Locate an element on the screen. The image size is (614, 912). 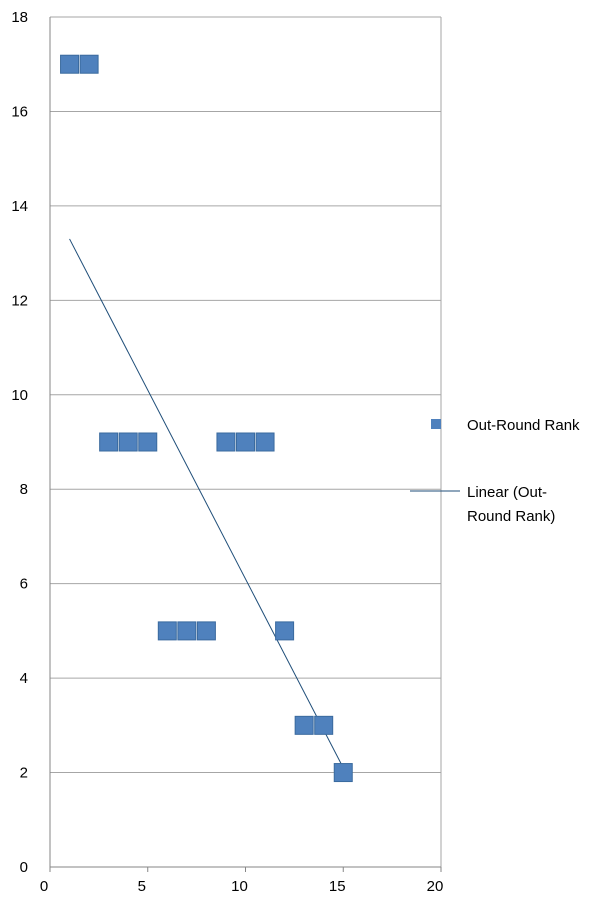
y-tick-label-14: 14 is located at coordinates (19, 206).